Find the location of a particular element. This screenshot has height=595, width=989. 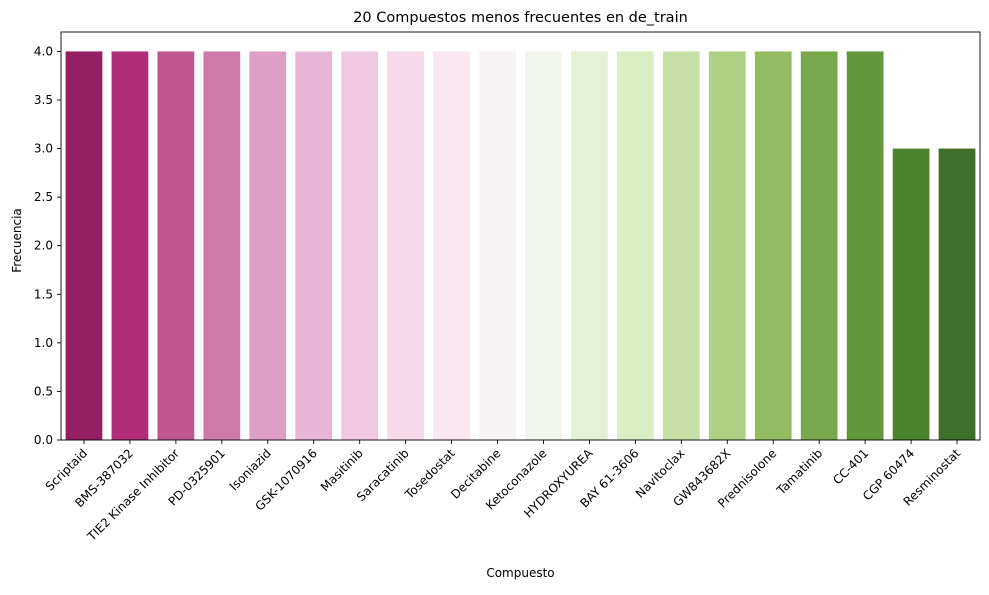

x-tick-label: CC-401 is located at coordinates (850, 466).